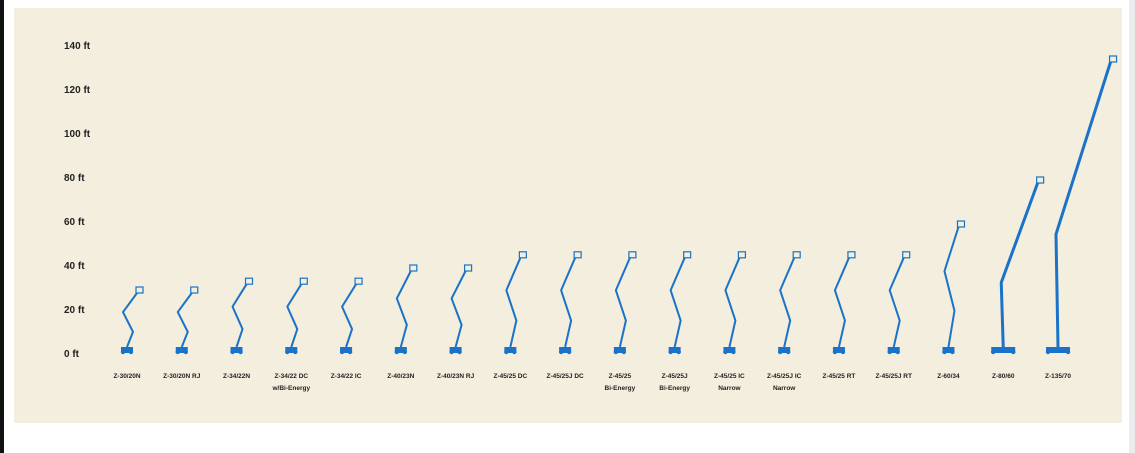 This screenshot has height=453, width=1135. I want to click on x-tick-label: Z-34/22 IC, so click(346, 376).